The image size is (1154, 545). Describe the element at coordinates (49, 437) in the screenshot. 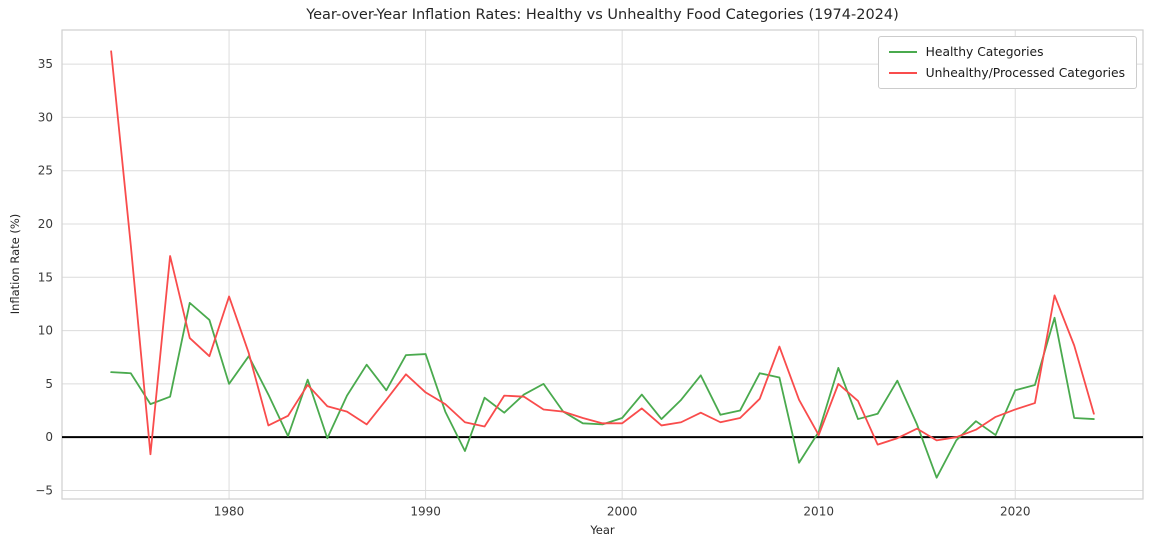

I see `y-tick-label: 0` at that location.